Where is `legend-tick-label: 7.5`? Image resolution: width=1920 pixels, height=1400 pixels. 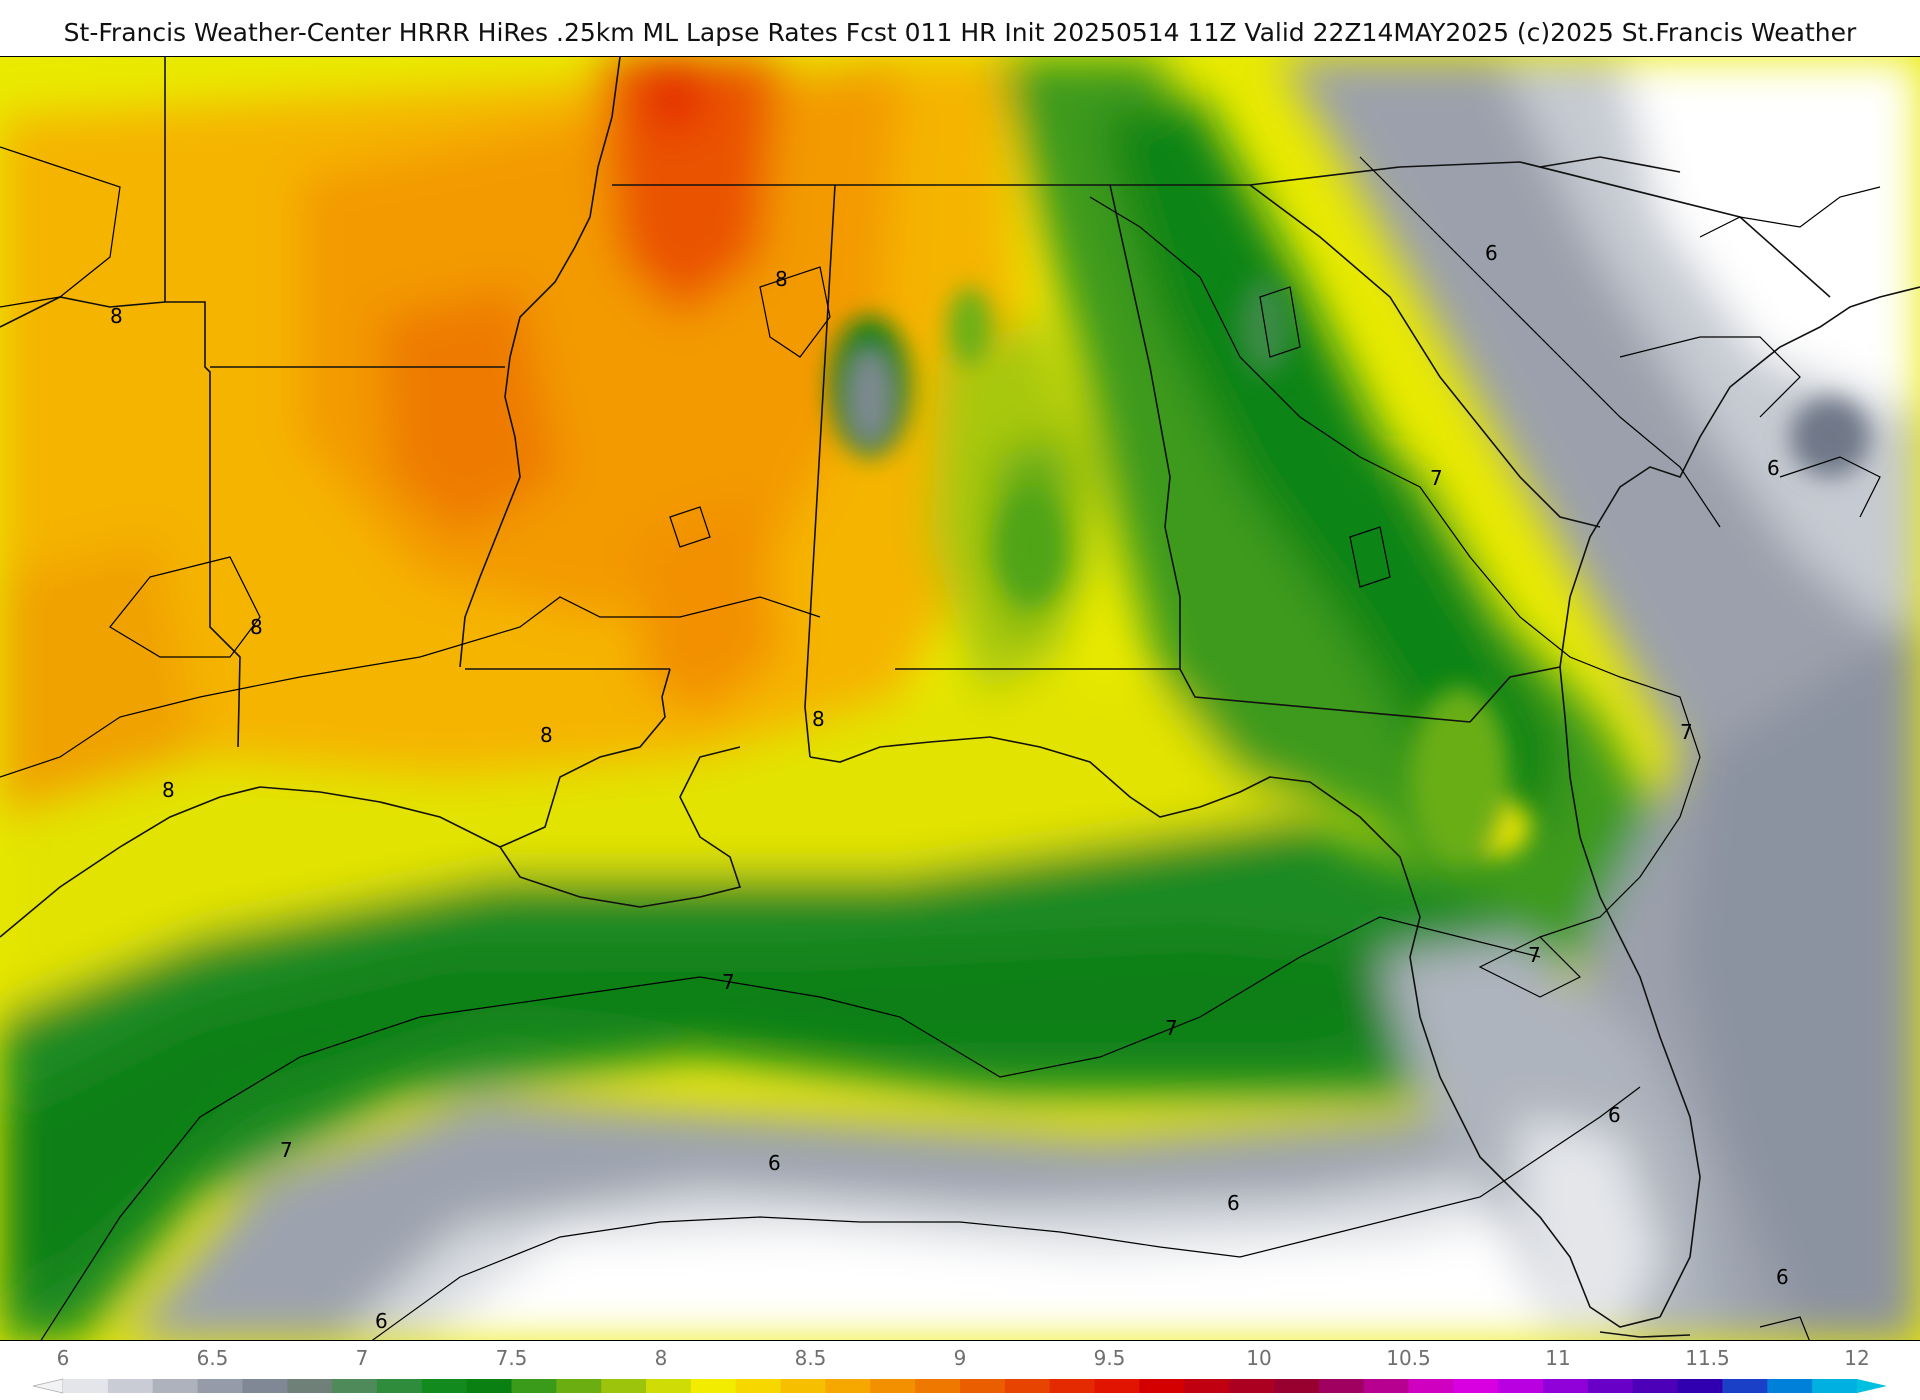
legend-tick-label: 7.5 is located at coordinates (512, 1358).